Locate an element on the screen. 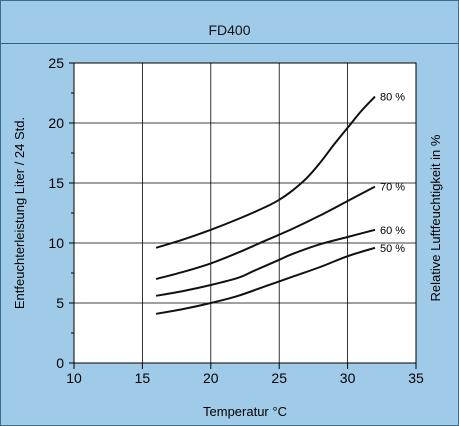 The height and width of the screenshot is (426, 459). y-tick-label: 20 is located at coordinates (56, 123).